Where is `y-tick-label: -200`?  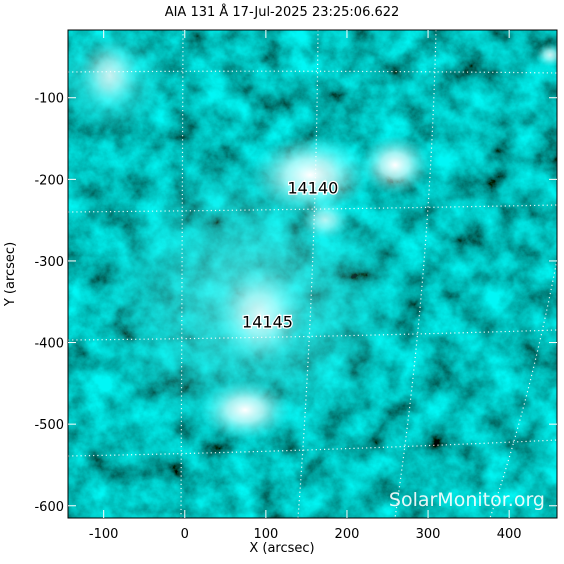
y-tick-label: -200 is located at coordinates (49, 180).